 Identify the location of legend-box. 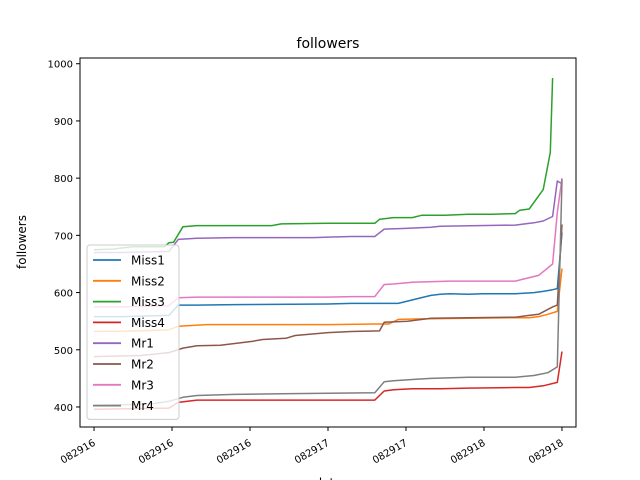
(133, 332).